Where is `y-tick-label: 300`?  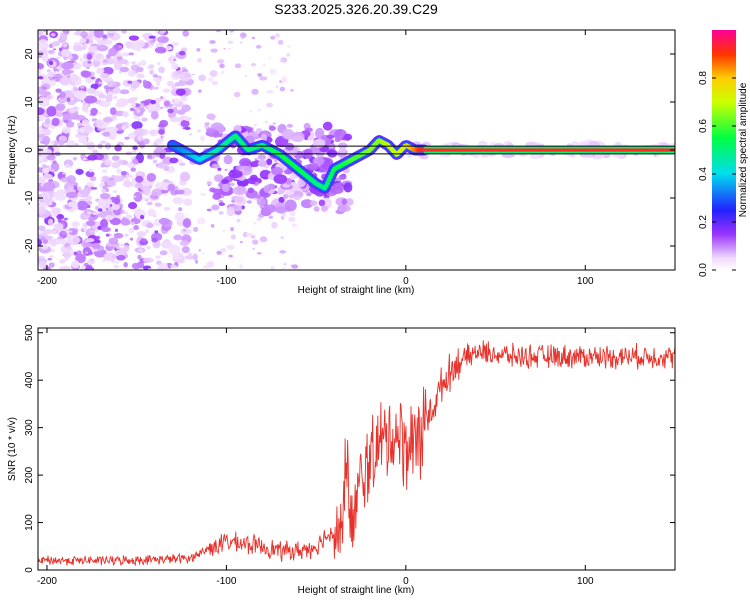 y-tick-label: 300 is located at coordinates (29, 427).